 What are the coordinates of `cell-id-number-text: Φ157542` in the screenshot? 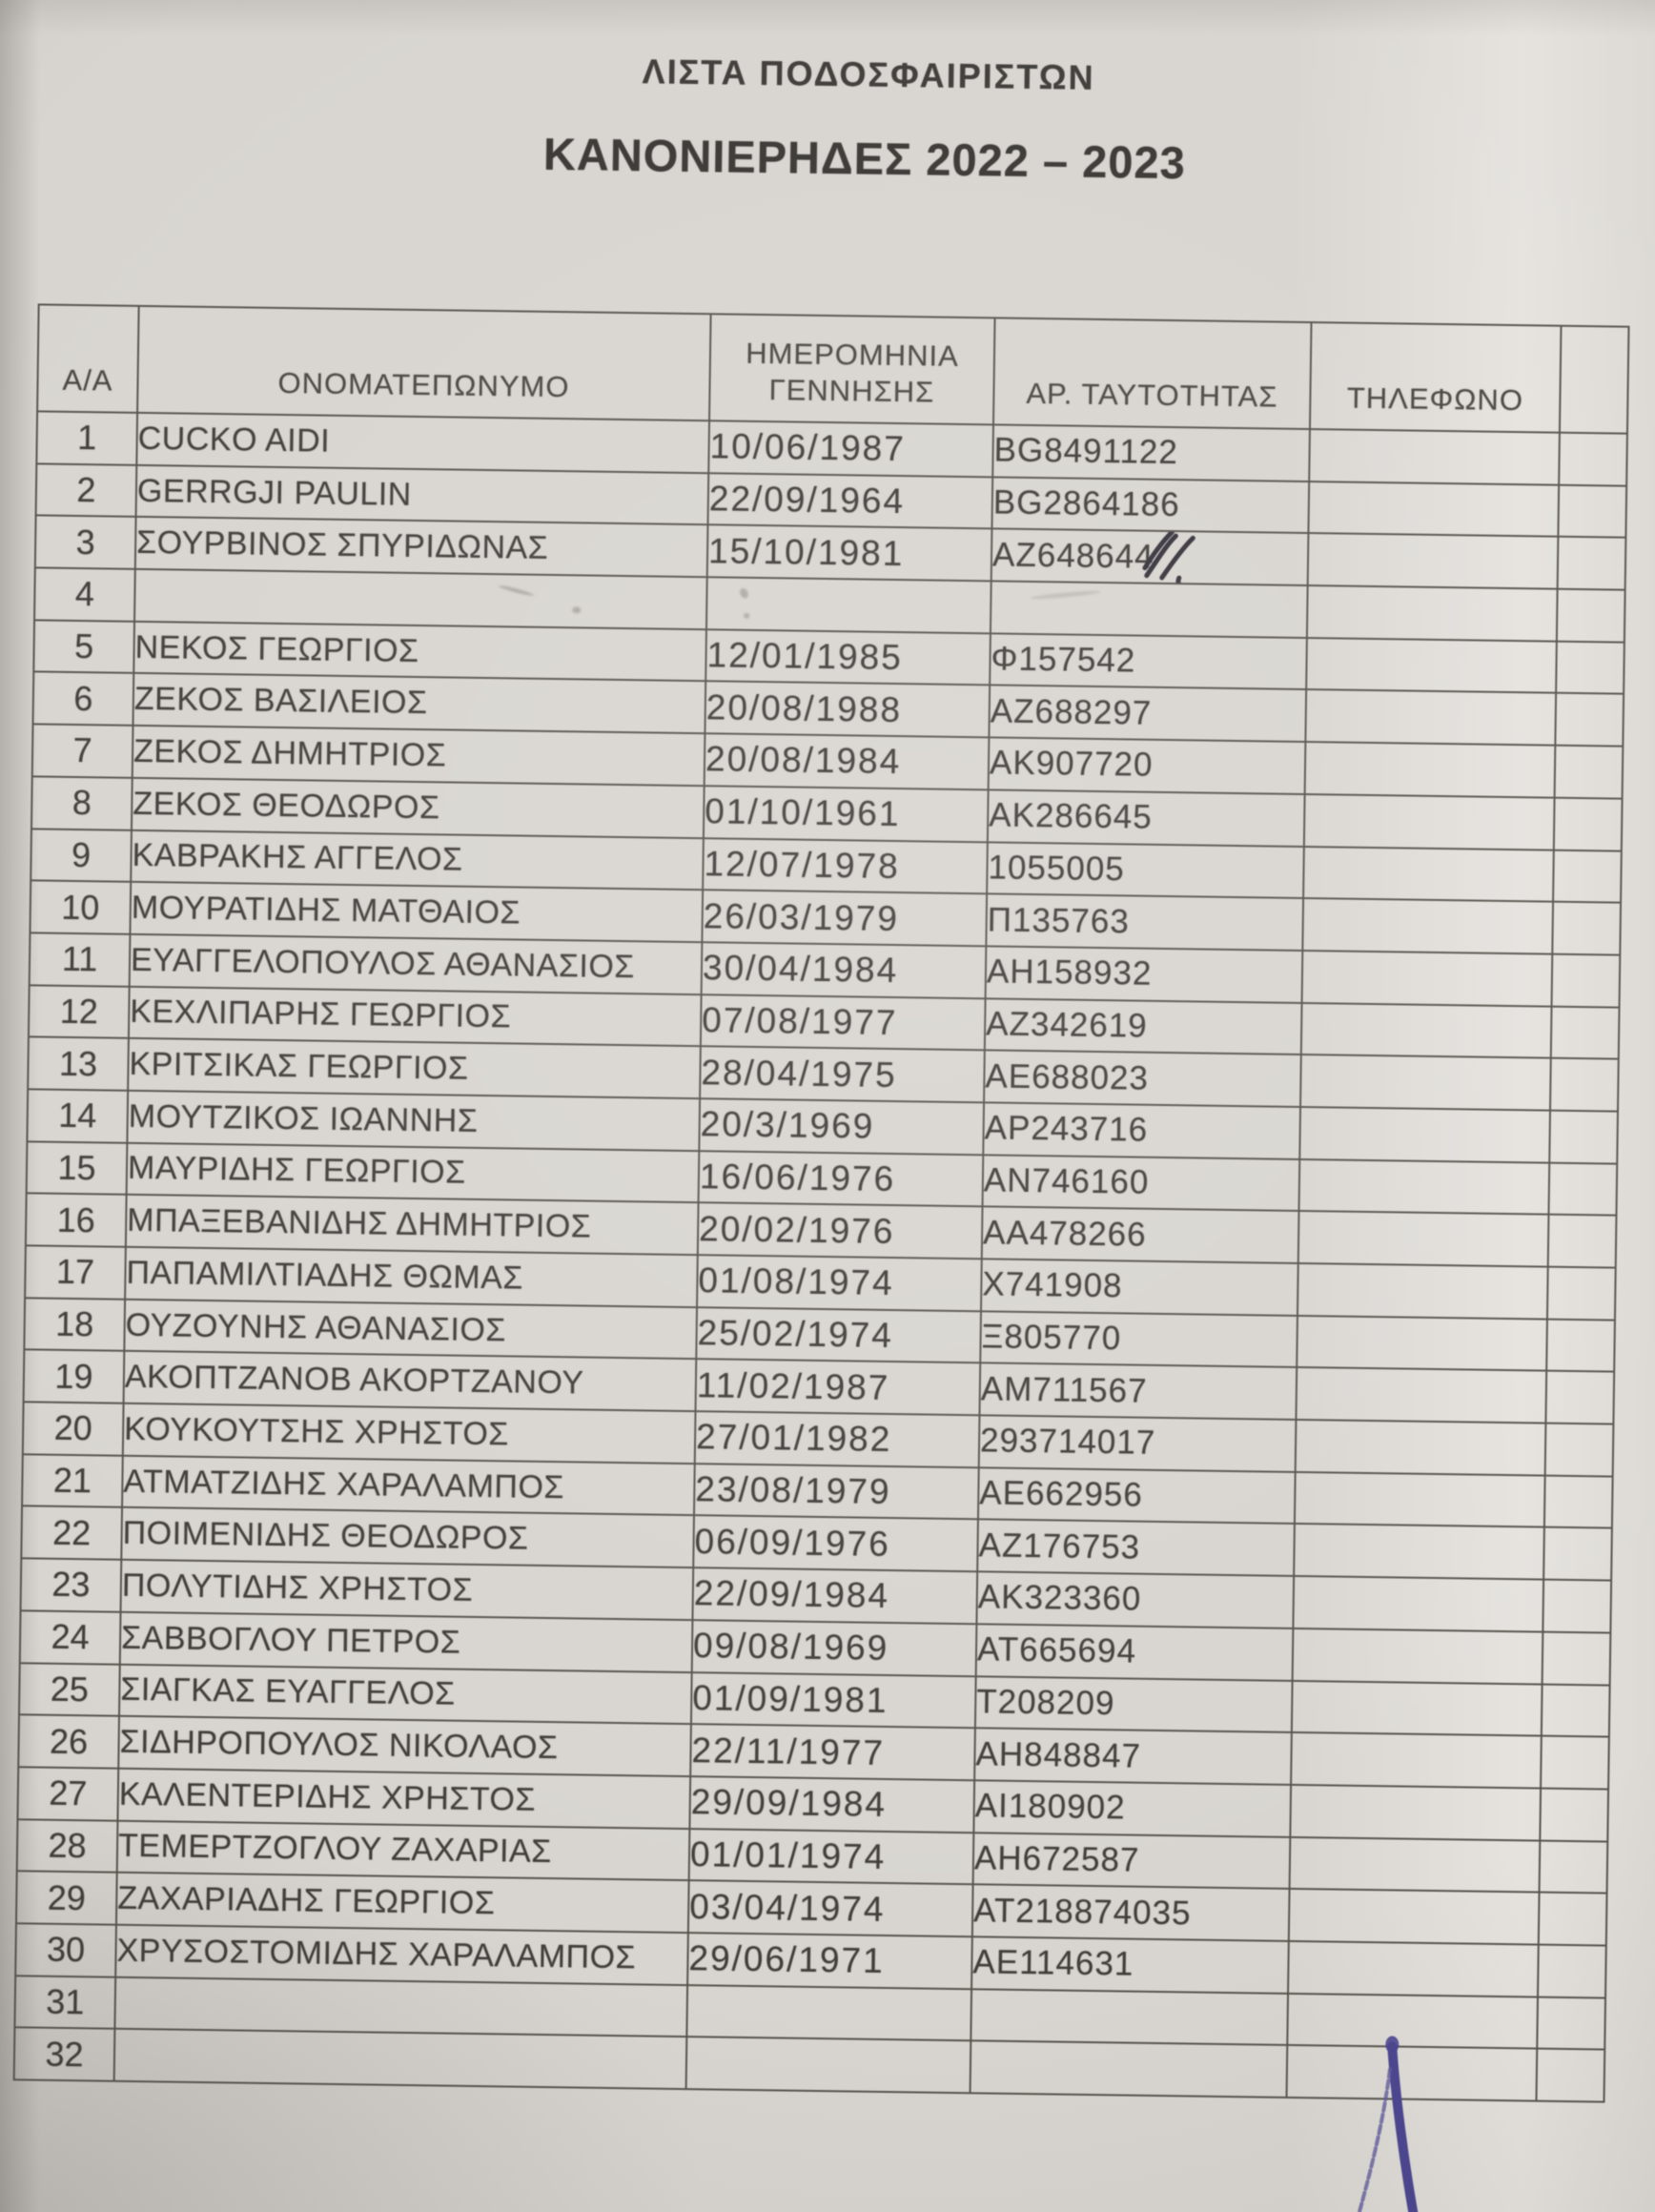 It's located at (1064, 660).